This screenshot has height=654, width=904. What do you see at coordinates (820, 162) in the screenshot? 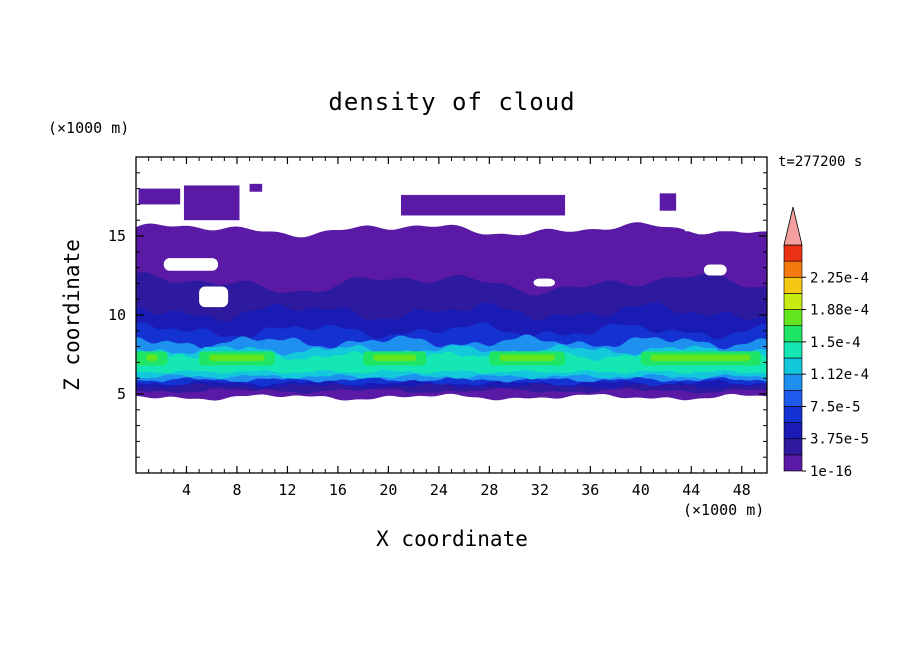
I see `time-label: t=277200 s` at bounding box center [820, 162].